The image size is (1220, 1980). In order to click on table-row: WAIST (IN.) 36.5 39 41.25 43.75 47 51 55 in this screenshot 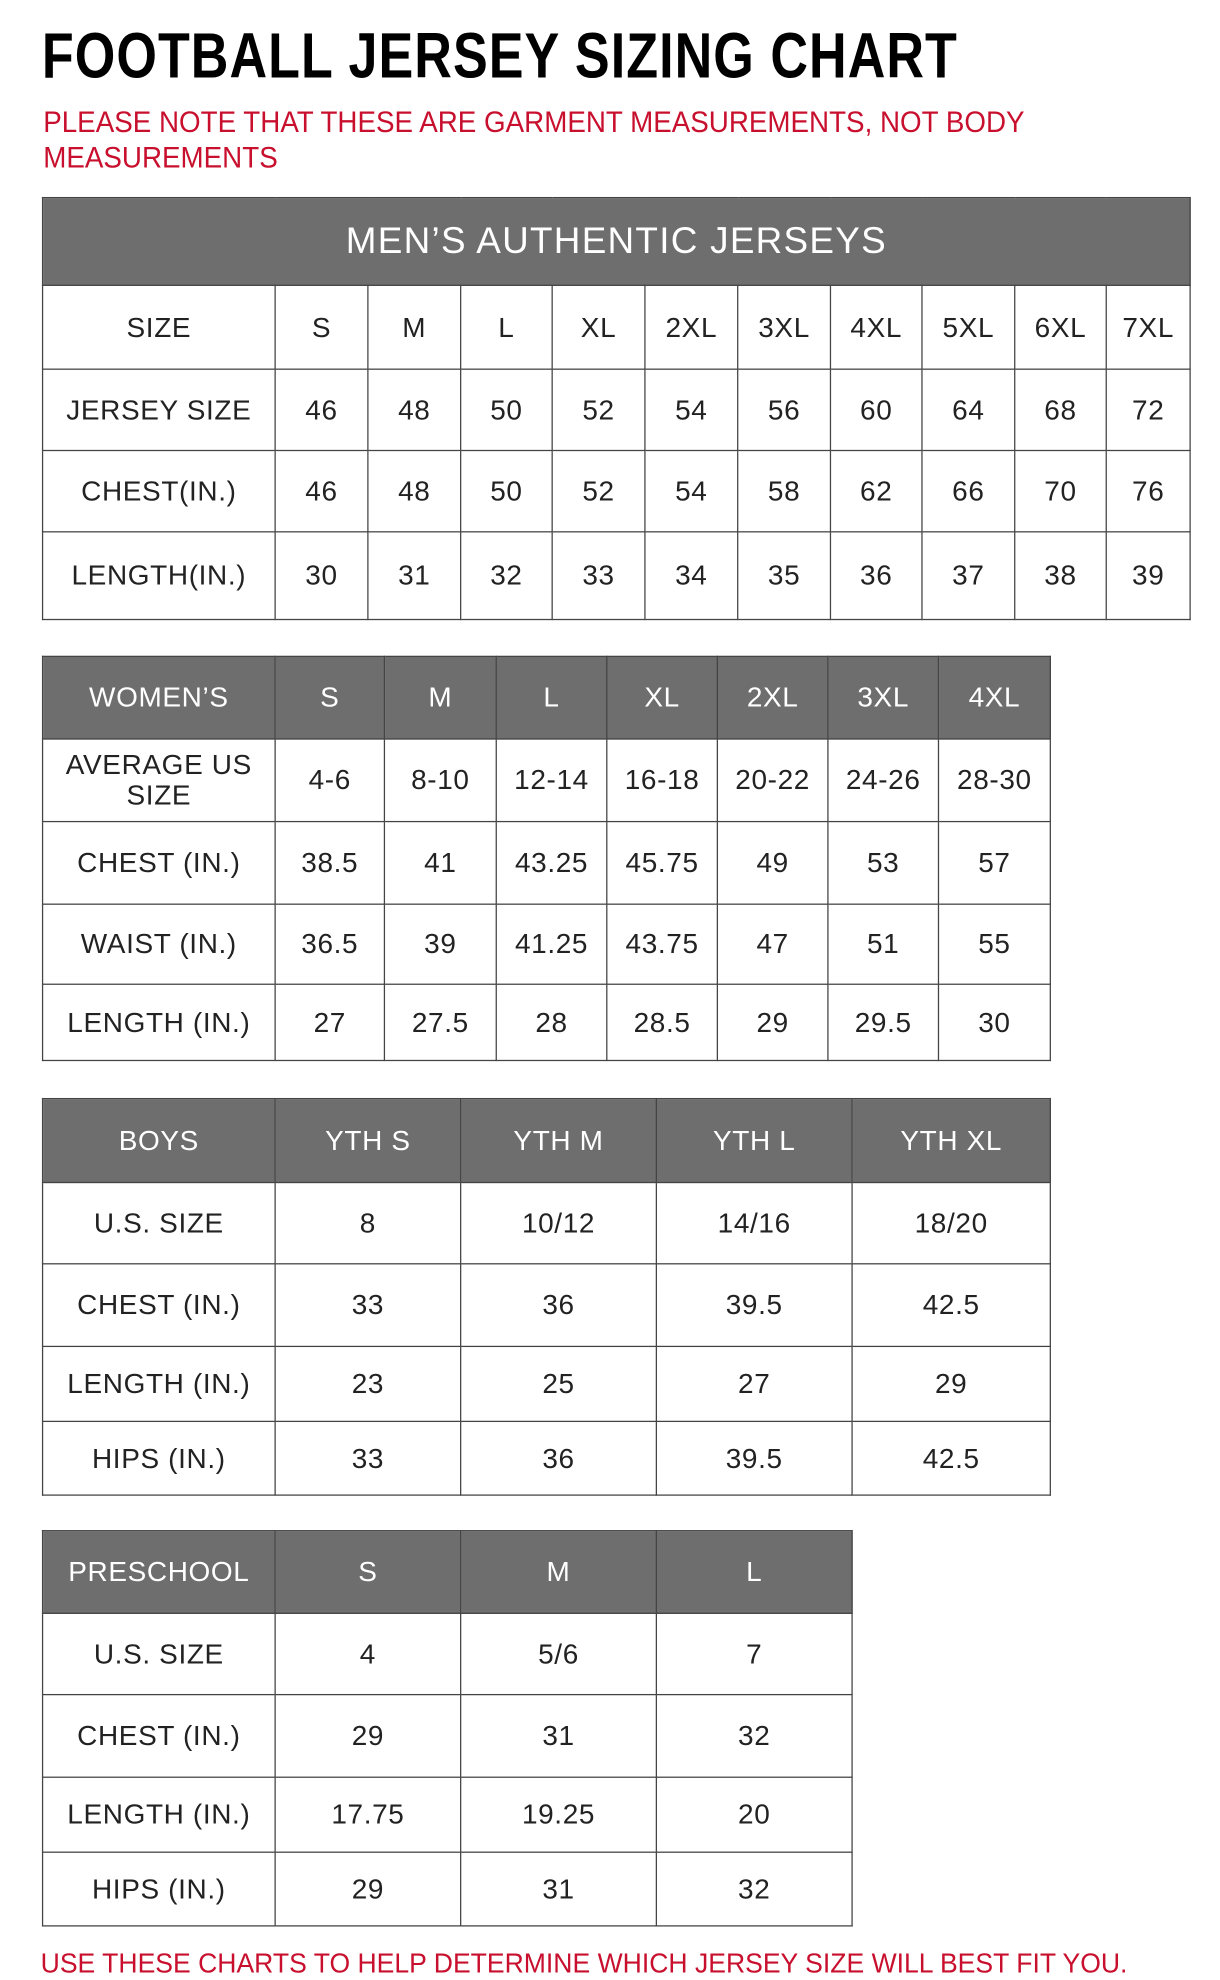, I will do `click(546, 944)`.